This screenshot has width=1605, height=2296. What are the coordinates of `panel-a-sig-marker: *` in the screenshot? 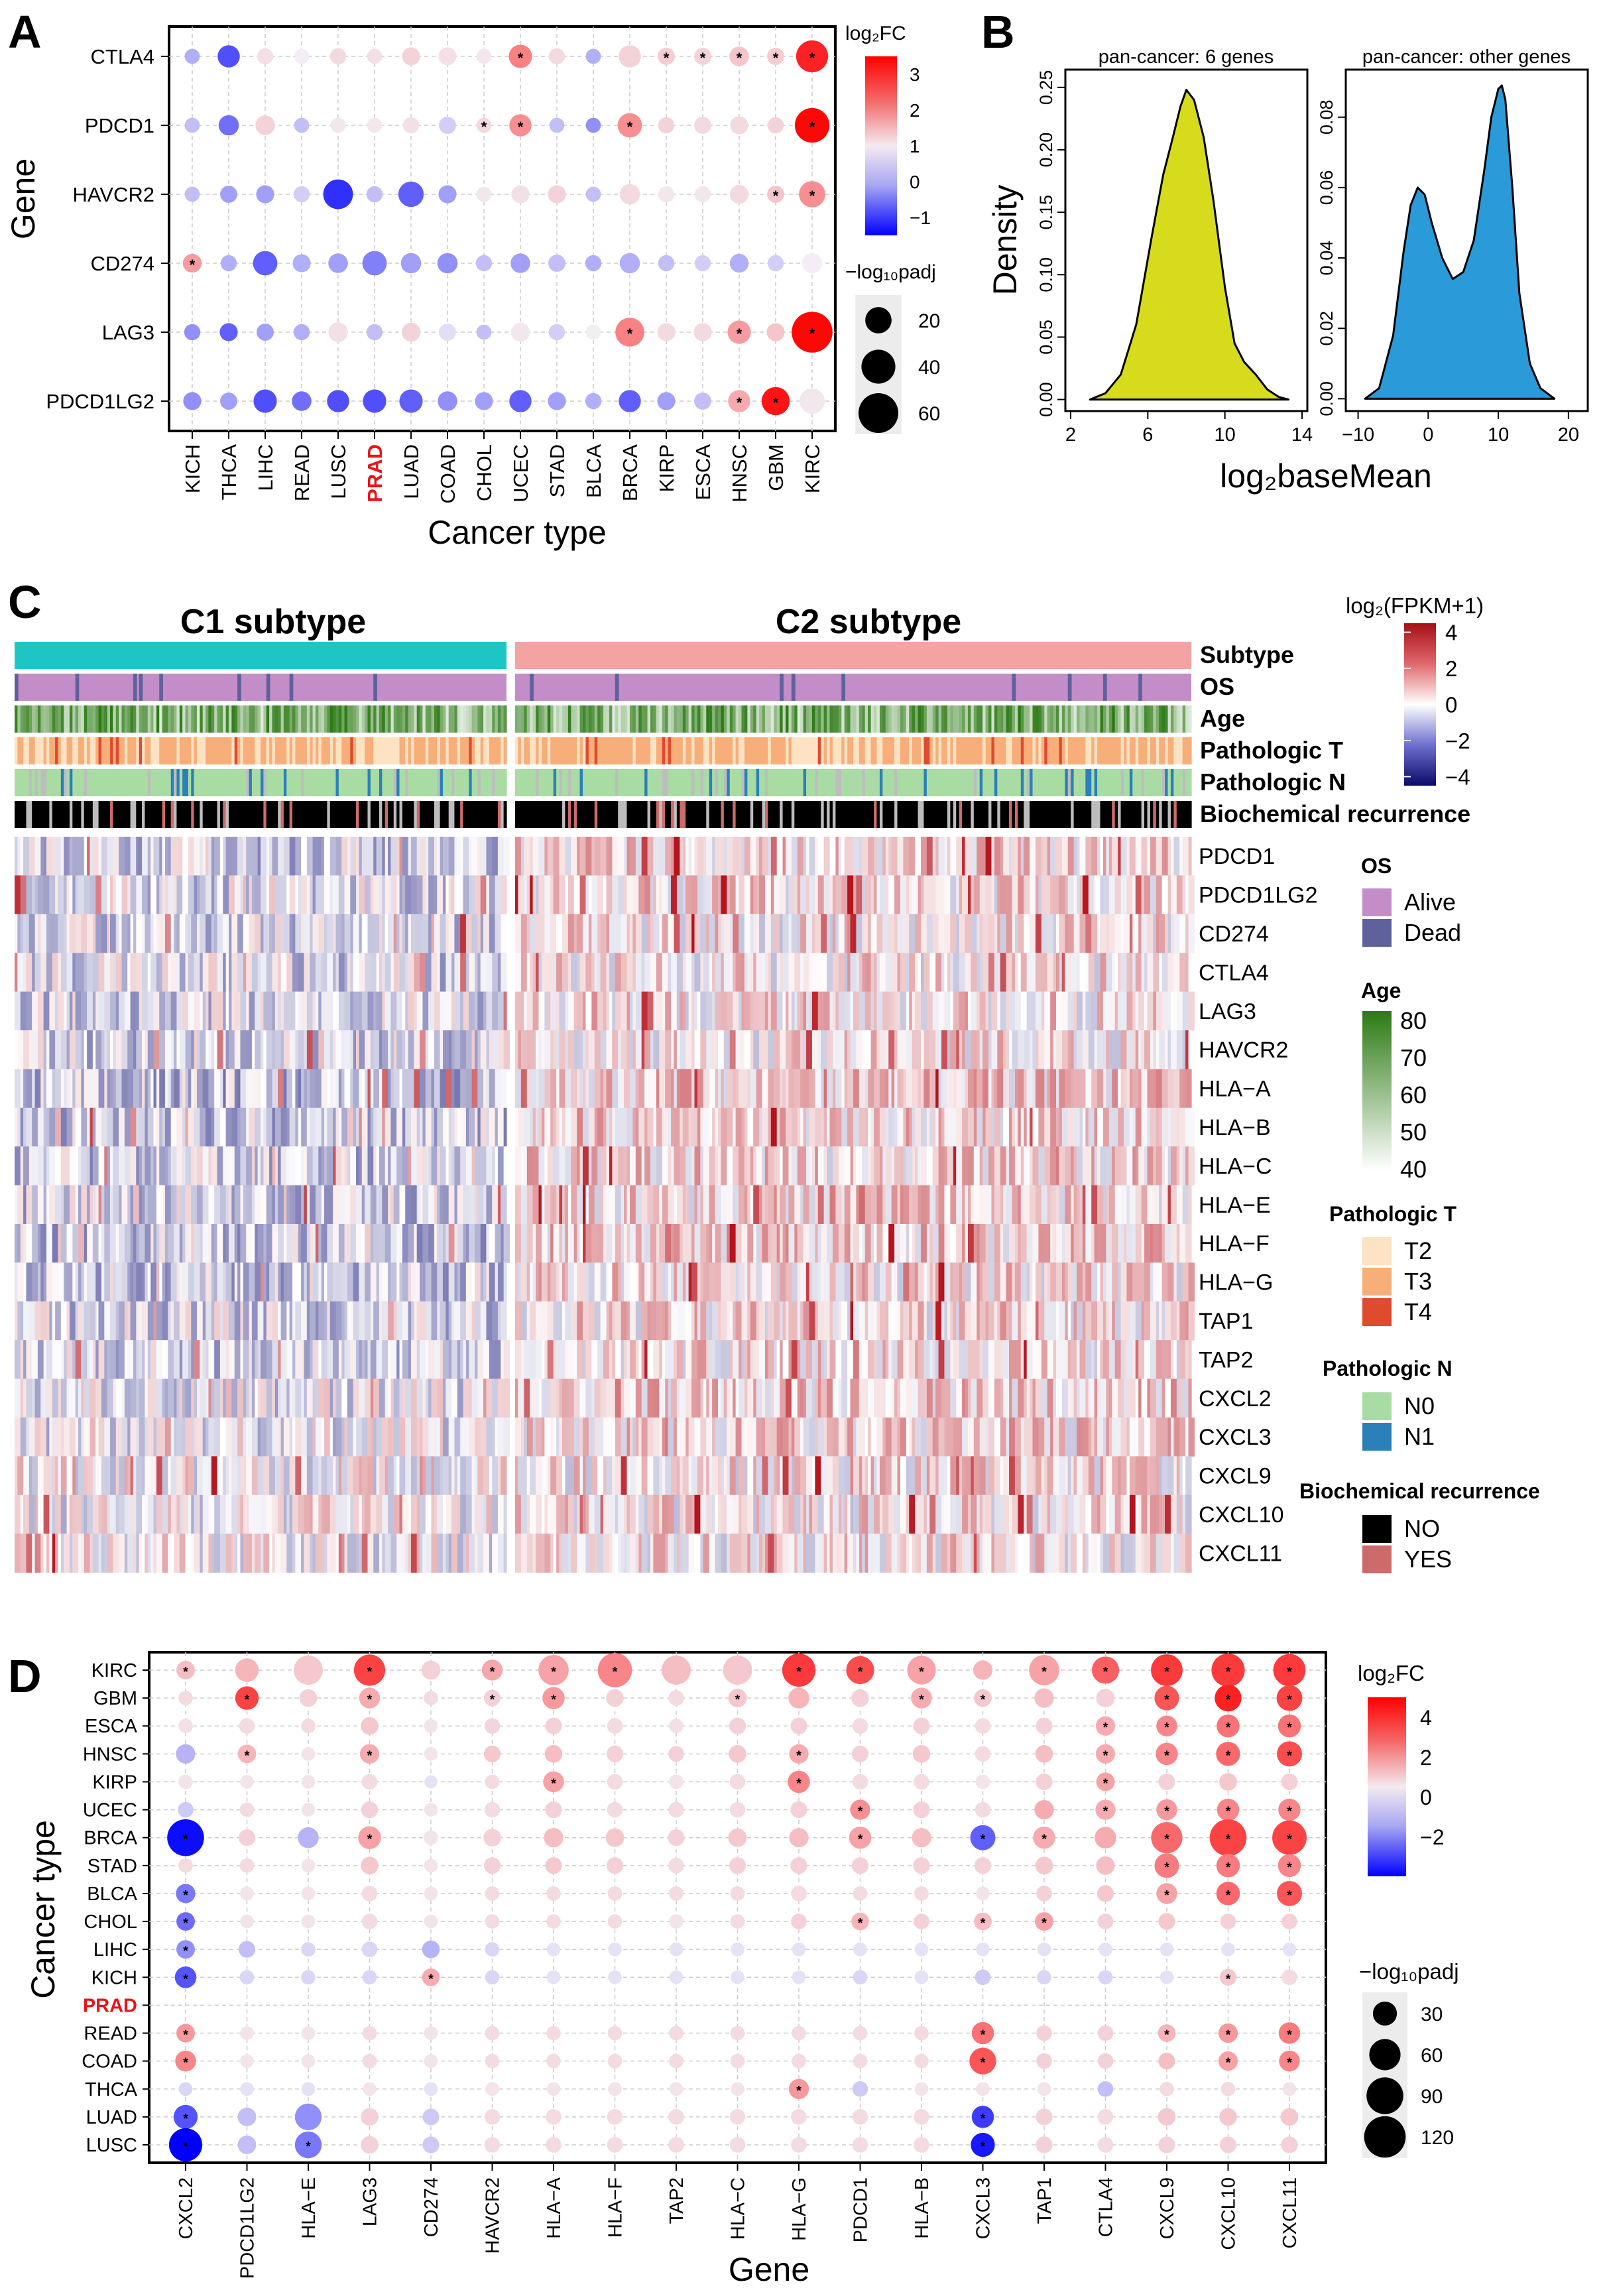 It's located at (812, 127).